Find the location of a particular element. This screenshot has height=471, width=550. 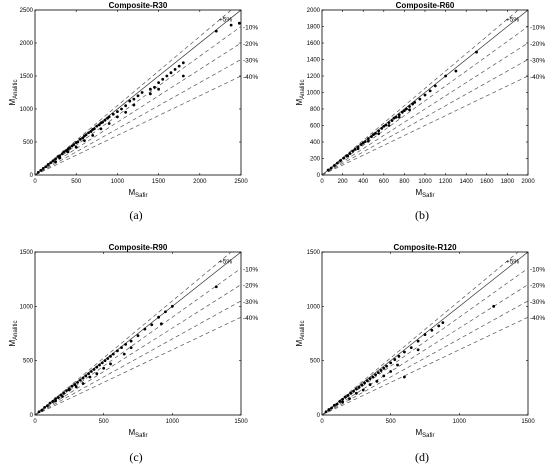

reference-line-label: +5% is located at coordinates (512, 261).